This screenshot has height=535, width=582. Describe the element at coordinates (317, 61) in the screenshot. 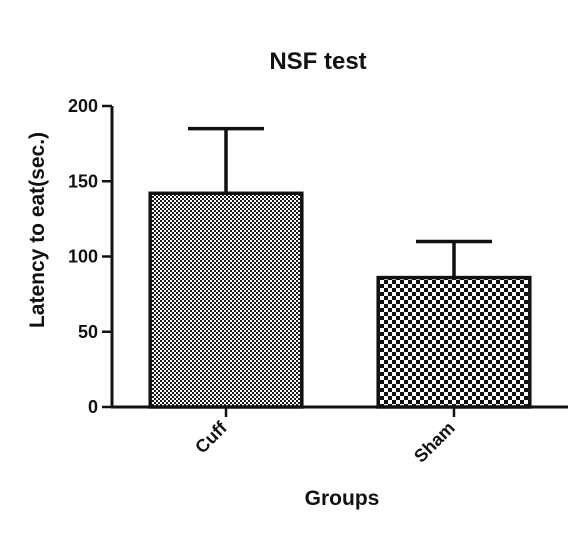

I see `chart-title: NSF test` at that location.